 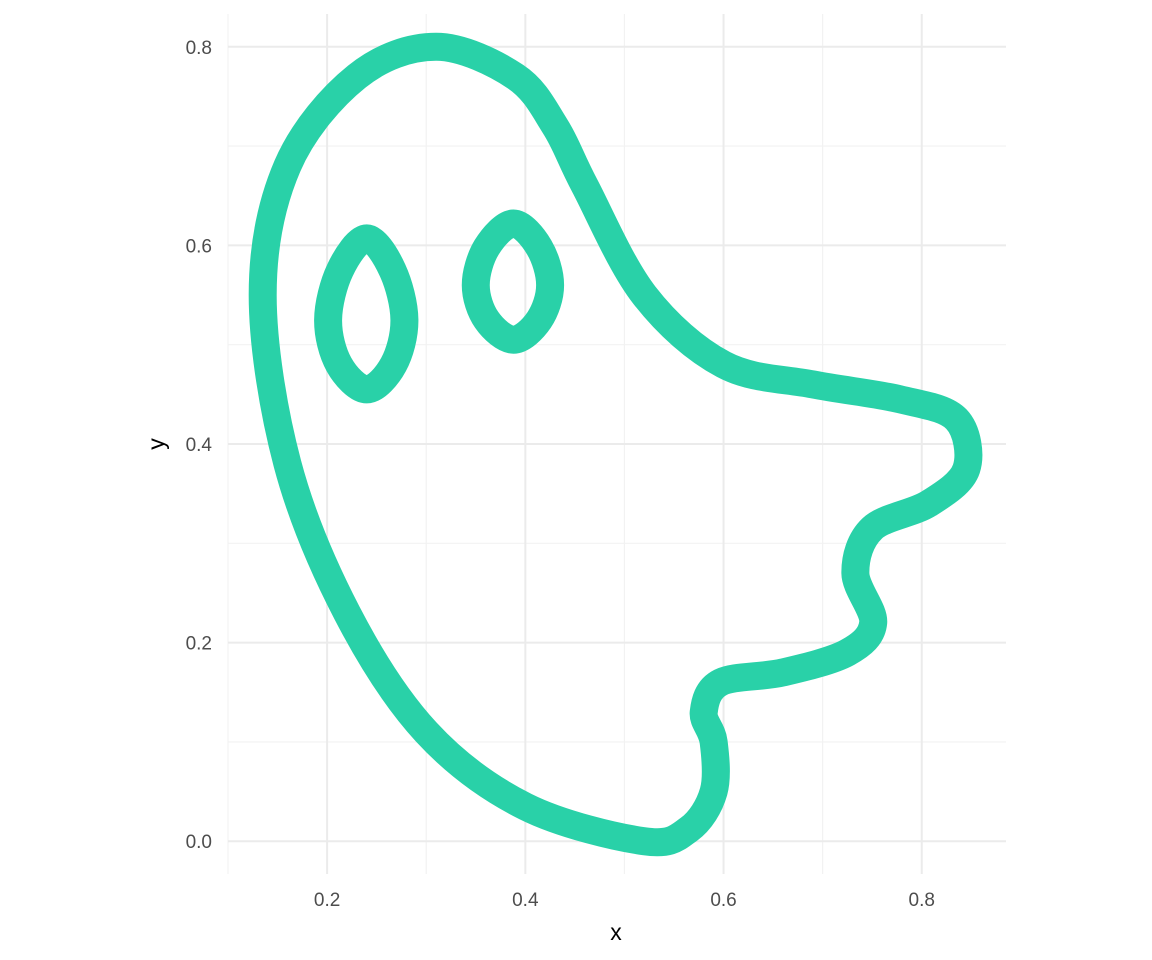 What do you see at coordinates (327, 900) in the screenshot?
I see `x-tick-label: 0.2` at bounding box center [327, 900].